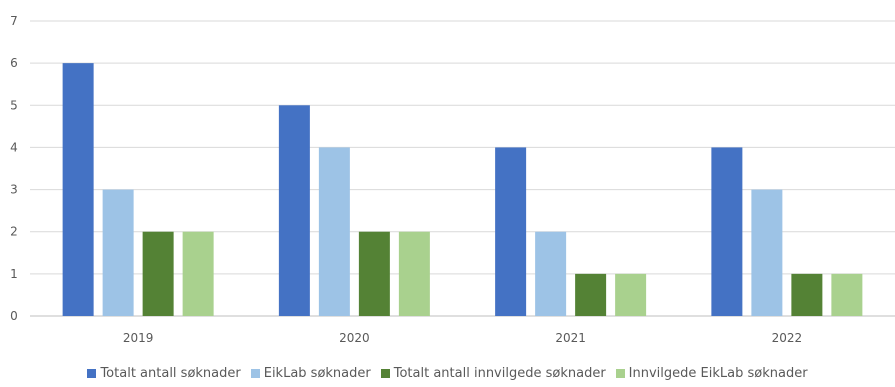 Image resolution: width=895 pixels, height=387 pixels. Describe the element at coordinates (14, 147) in the screenshot. I see `y-tick-label: 4` at that location.